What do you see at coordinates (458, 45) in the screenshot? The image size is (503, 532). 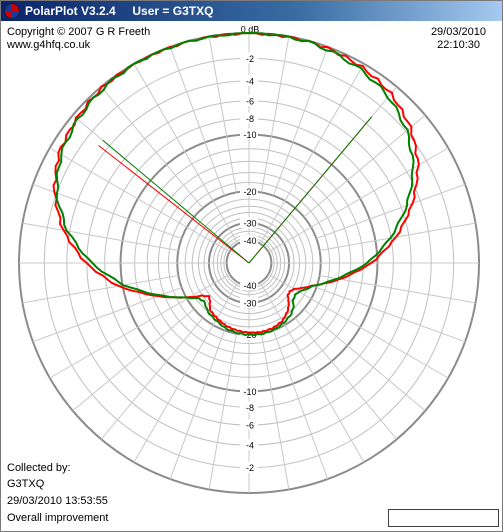 I see `header-time: 22:10:30` at bounding box center [458, 45].